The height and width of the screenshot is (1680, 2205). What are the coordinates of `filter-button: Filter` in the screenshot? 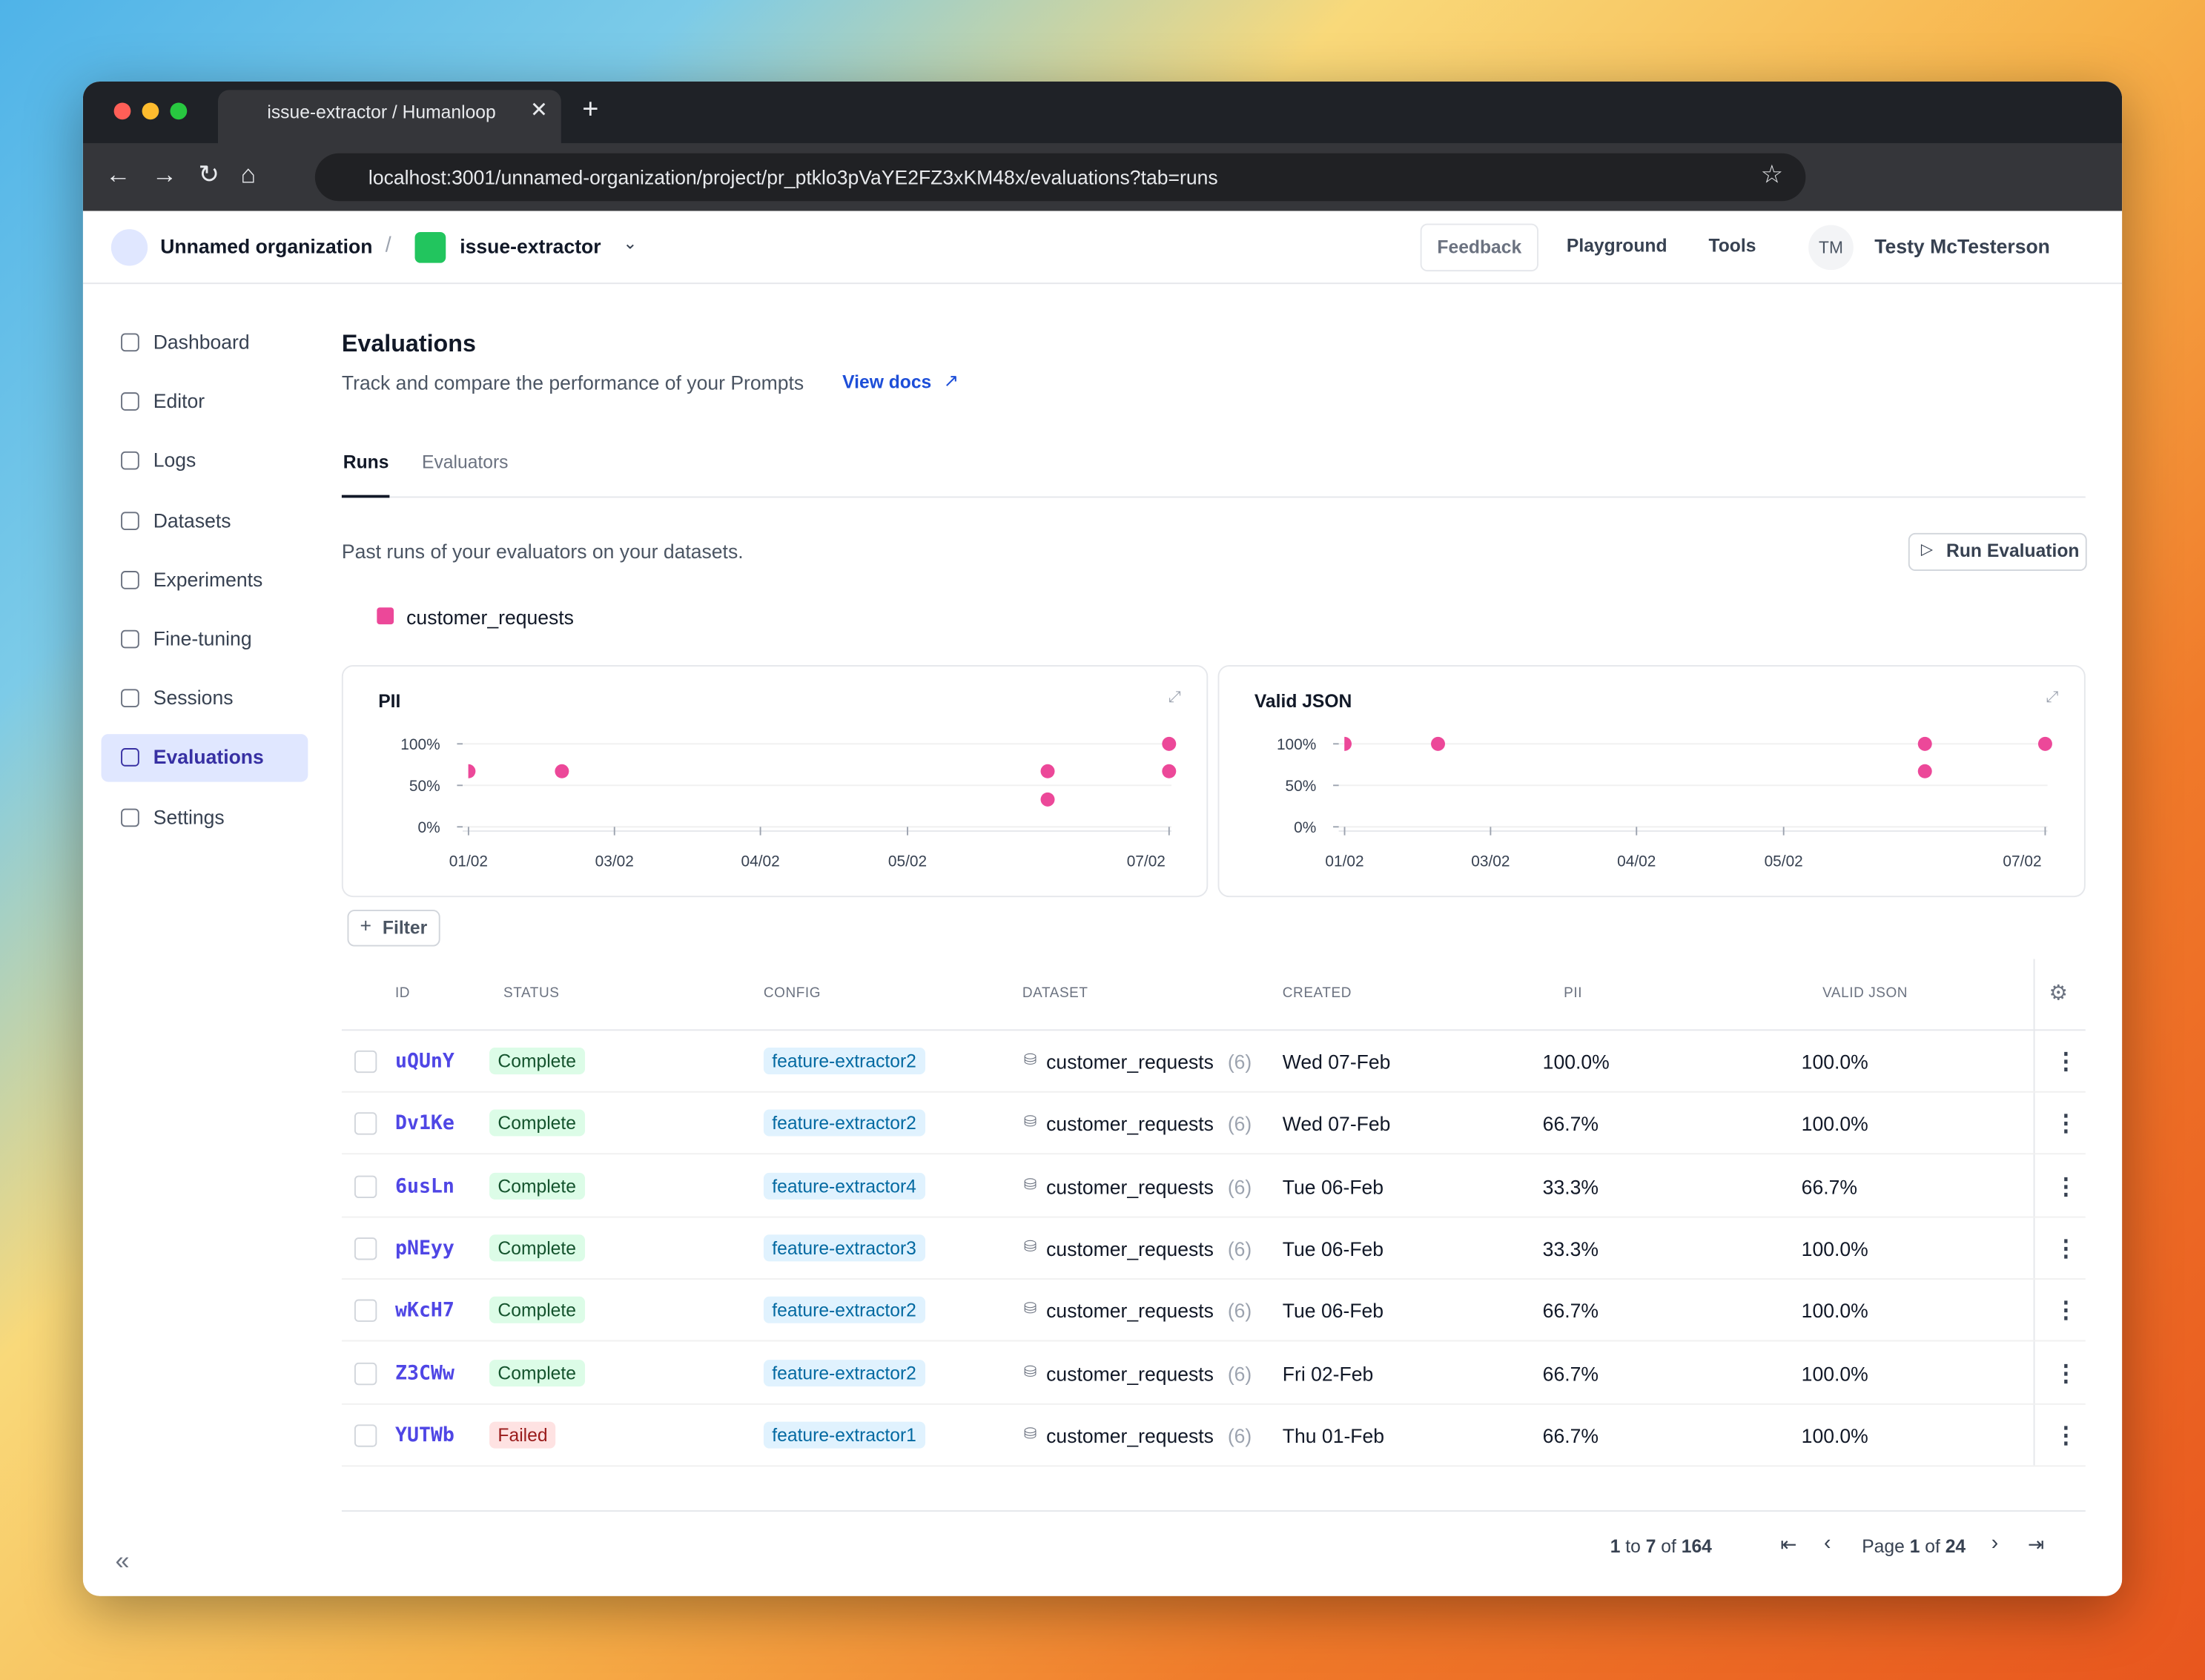 It's located at (393, 928).